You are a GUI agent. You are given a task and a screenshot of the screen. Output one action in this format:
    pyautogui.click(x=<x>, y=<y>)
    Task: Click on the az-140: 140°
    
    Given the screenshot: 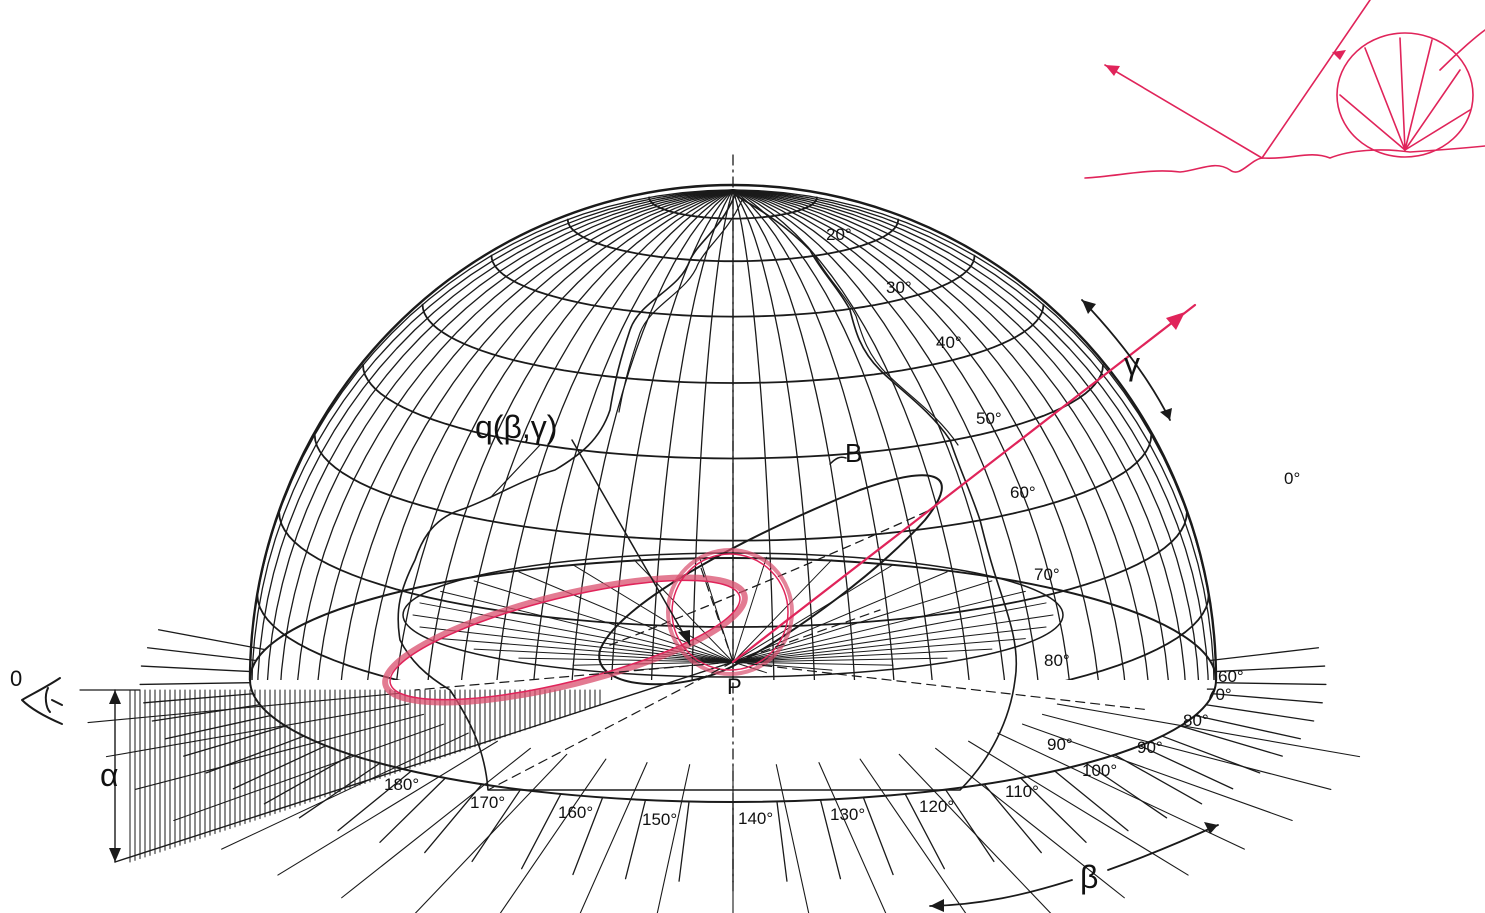 What is the action you would take?
    pyautogui.click(x=755, y=818)
    